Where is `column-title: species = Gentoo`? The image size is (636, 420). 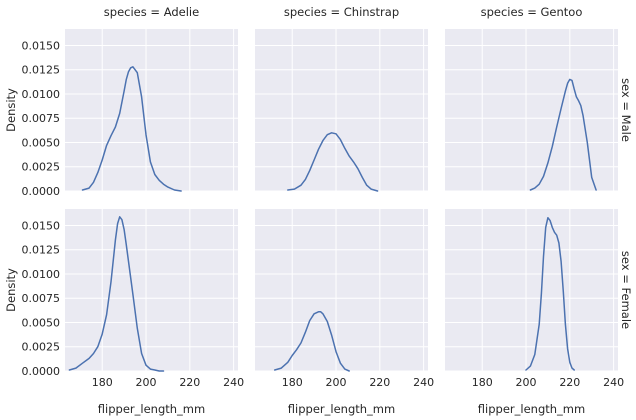
column-title: species = Gentoo is located at coordinates (532, 12).